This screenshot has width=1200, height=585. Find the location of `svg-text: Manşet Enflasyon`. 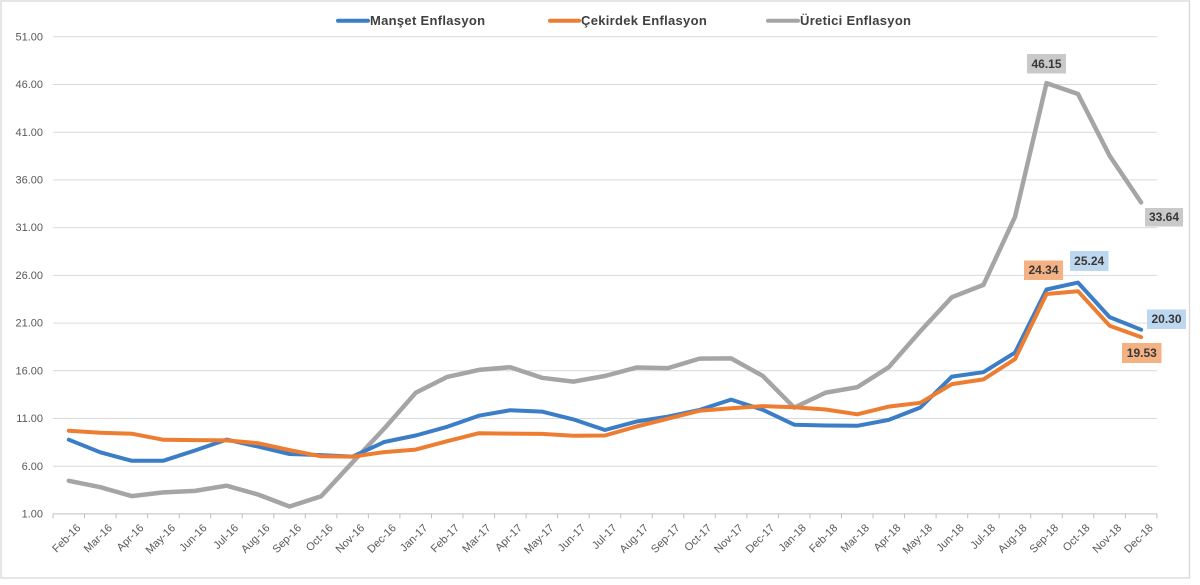

svg-text: Manşet Enflasyon is located at coordinates (427, 20).